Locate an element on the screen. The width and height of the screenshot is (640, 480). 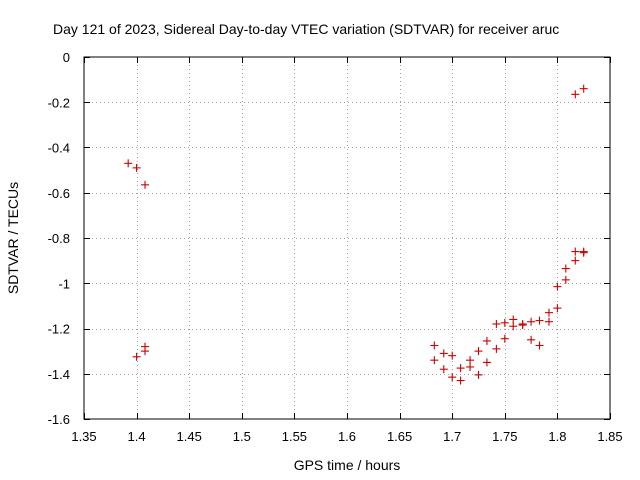
y-axis-label: SDTVAR / TECUs is located at coordinates (13, 238).